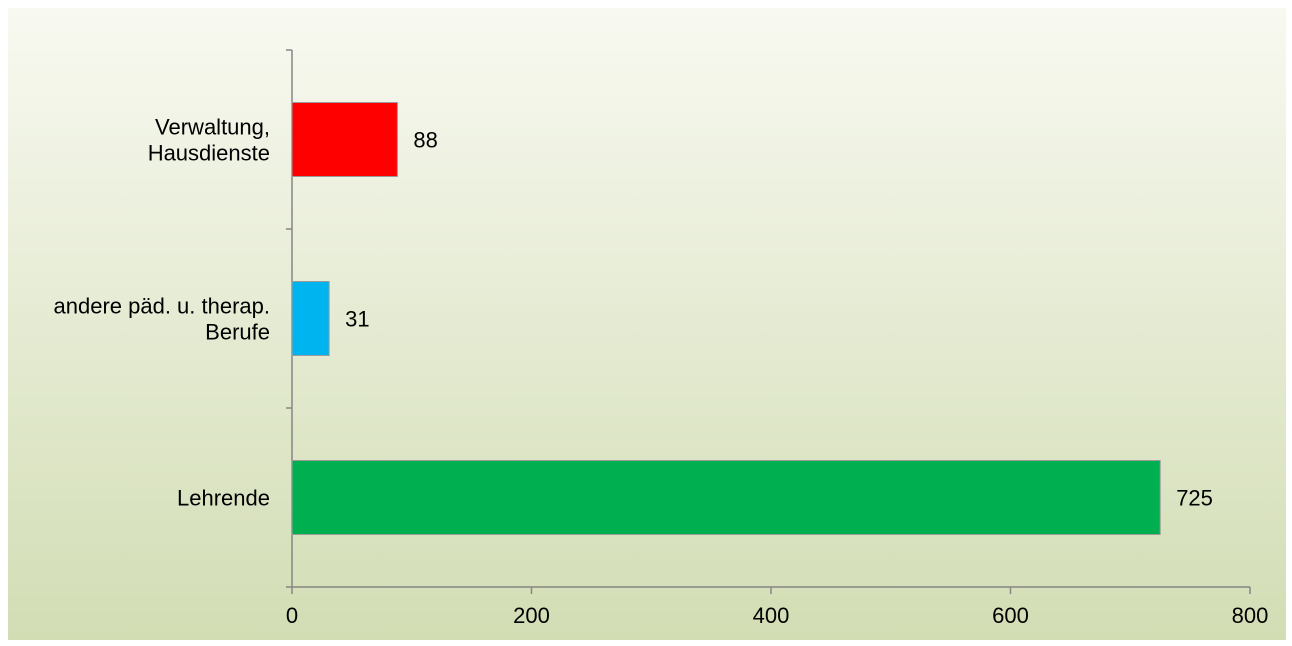 Image resolution: width=1292 pixels, height=646 pixels. I want to click on category-label: Verwaltung, Hausdienste, so click(209, 140).